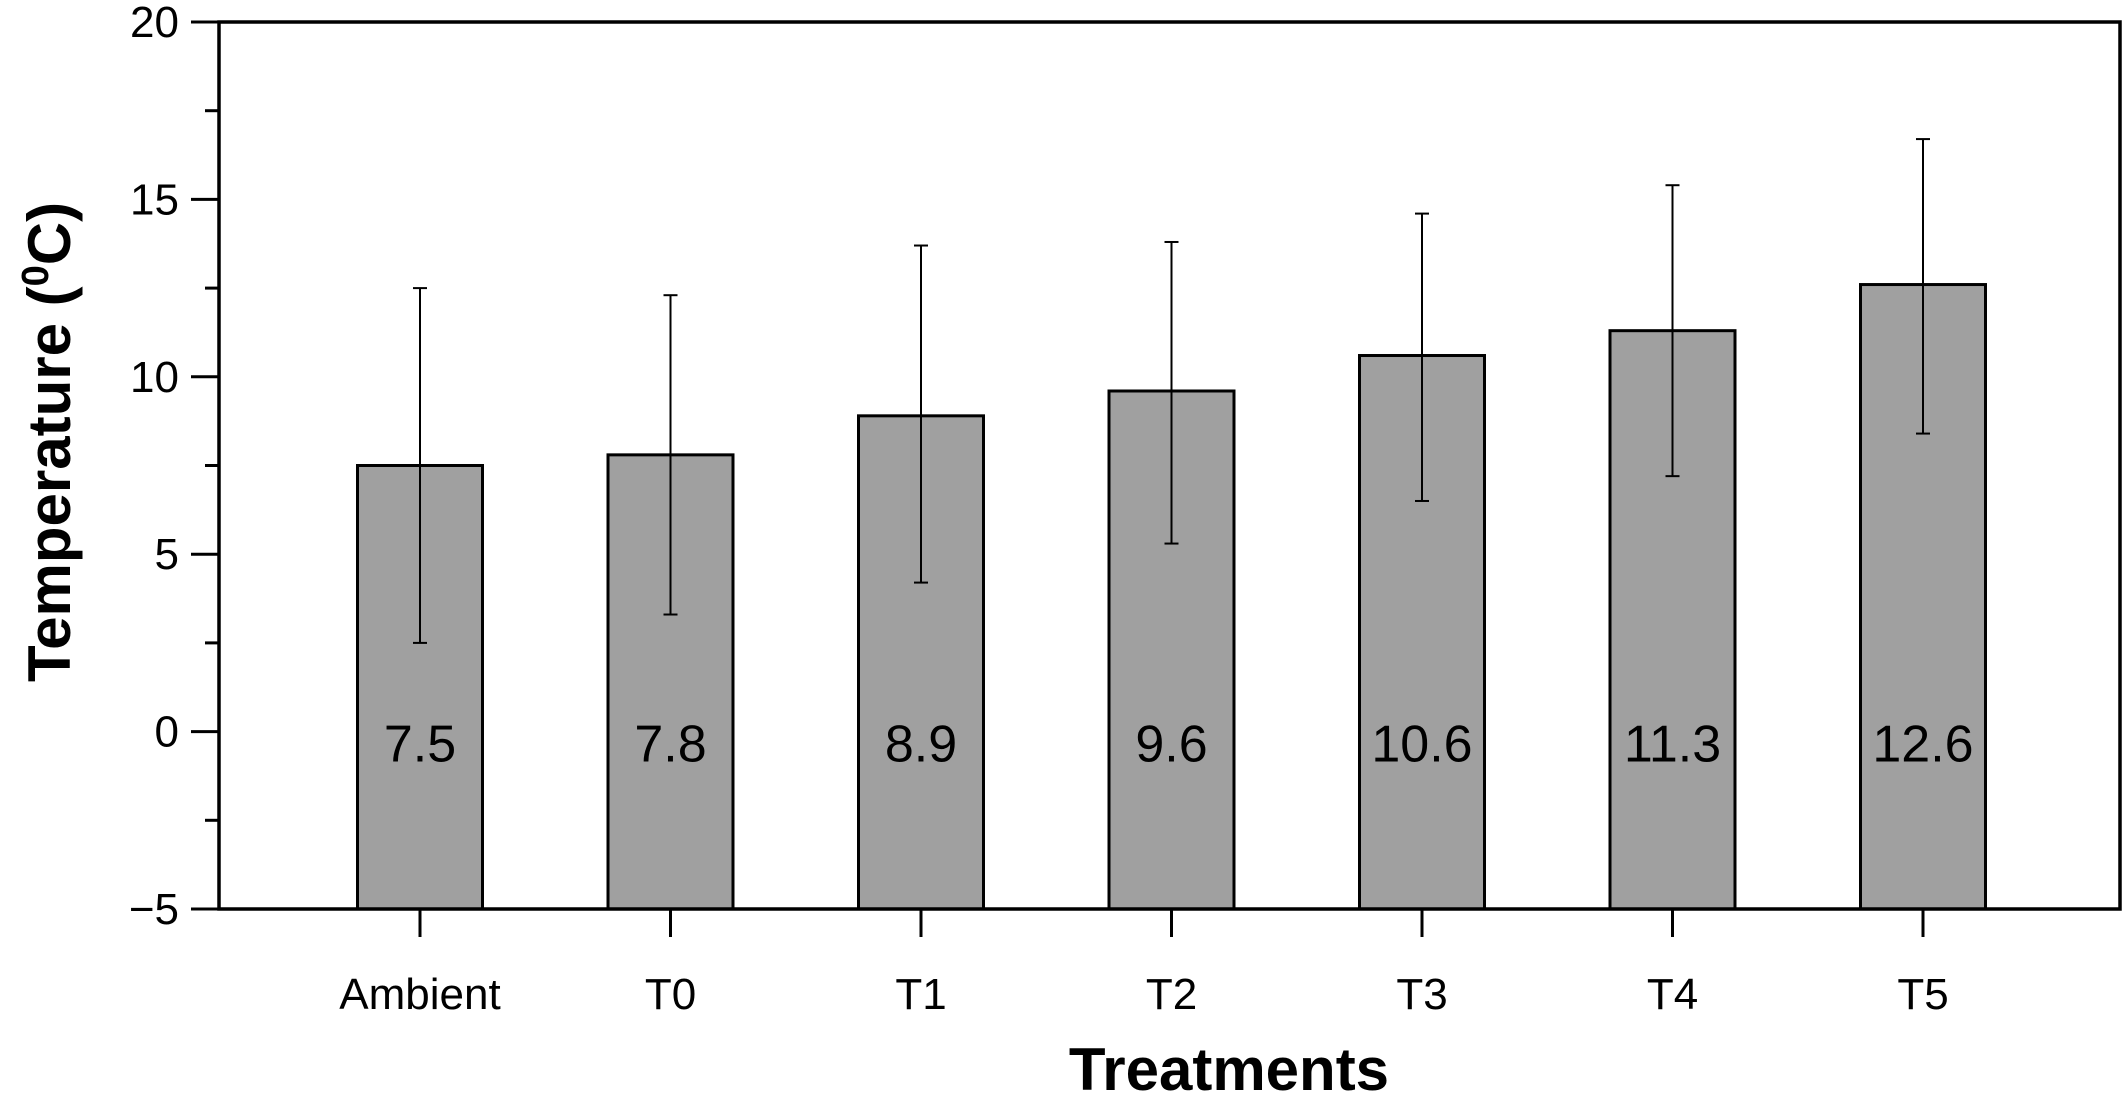 This screenshot has width=2128, height=1100. Describe the element at coordinates (167, 732) in the screenshot. I see `y-tick-label: 0` at that location.